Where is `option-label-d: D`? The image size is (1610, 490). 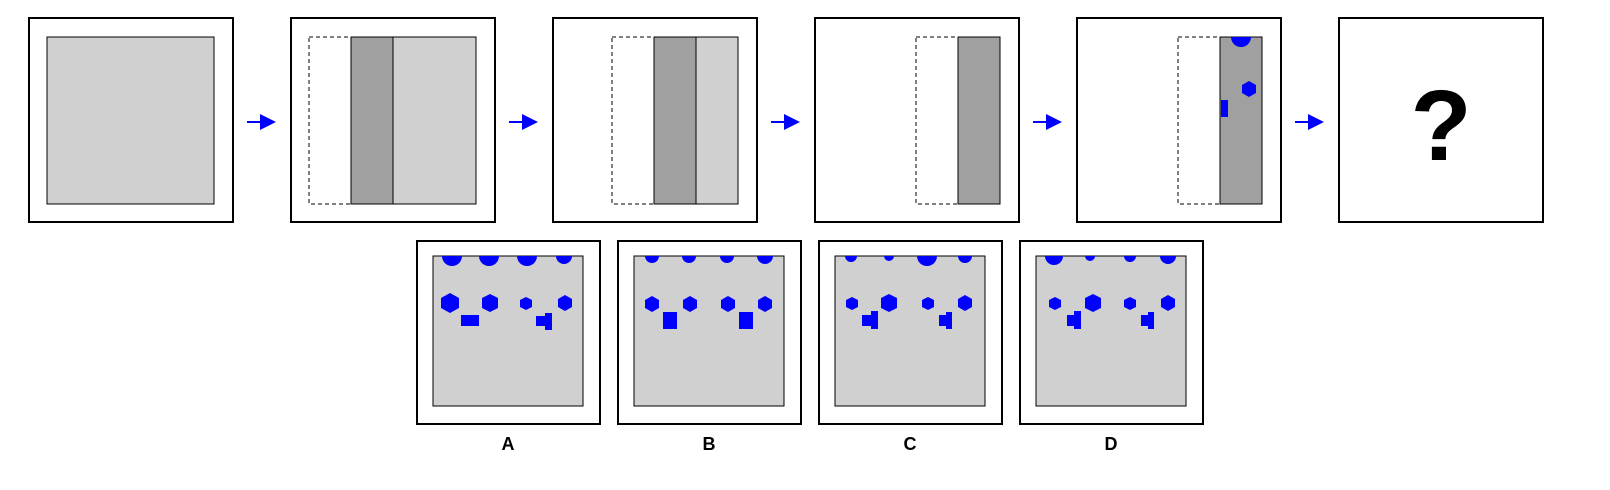 option-label-d: D is located at coordinates (1111, 444).